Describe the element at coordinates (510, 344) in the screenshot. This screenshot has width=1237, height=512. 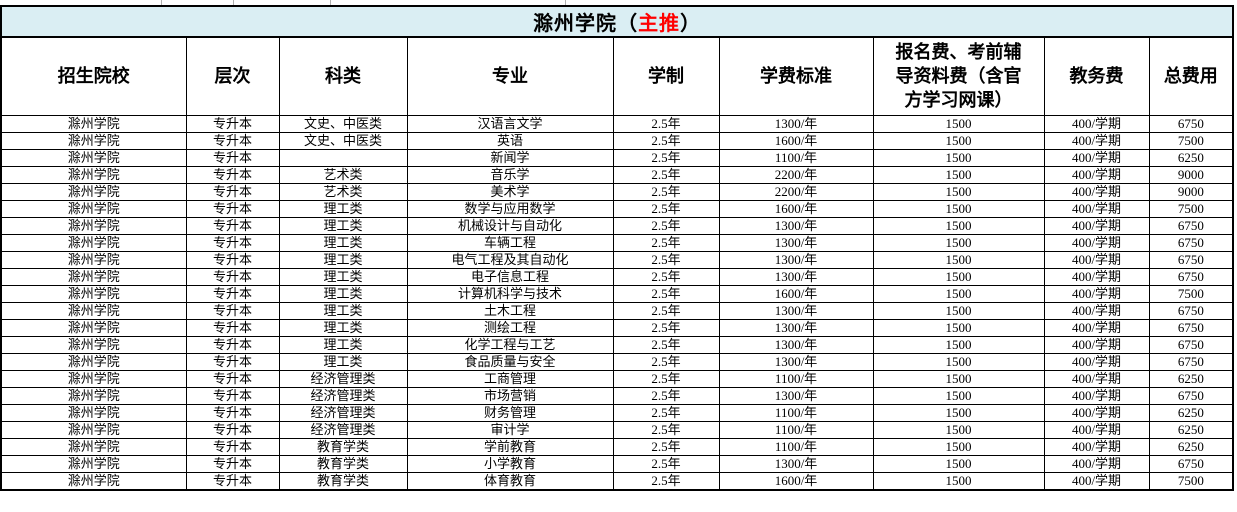
I see `table-cell: 化学工程与工艺` at that location.